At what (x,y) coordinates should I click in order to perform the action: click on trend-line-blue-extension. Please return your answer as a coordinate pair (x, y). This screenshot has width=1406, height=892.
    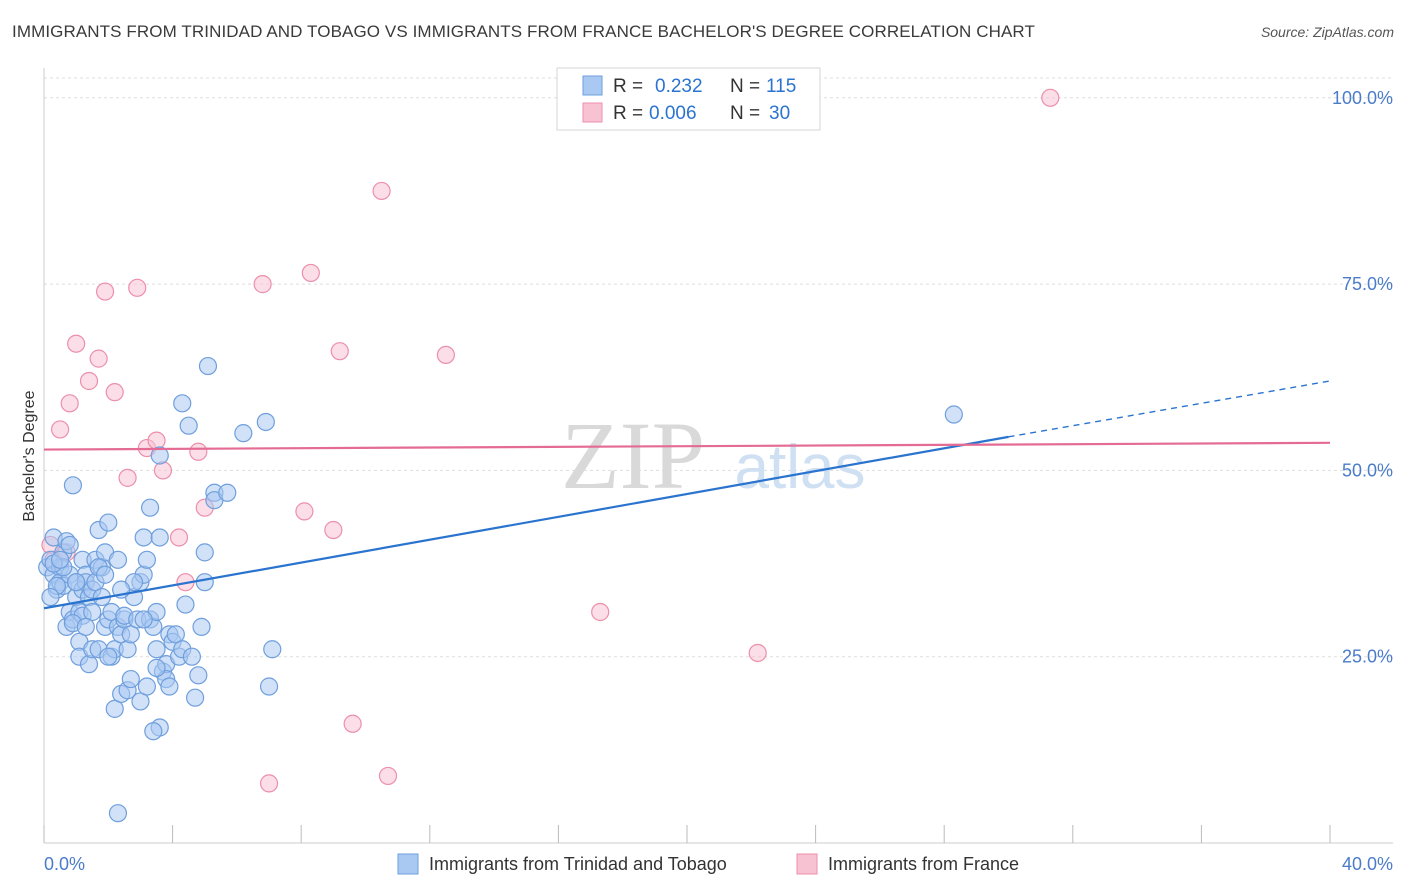
    Looking at the image, I should click on (1169, 409).